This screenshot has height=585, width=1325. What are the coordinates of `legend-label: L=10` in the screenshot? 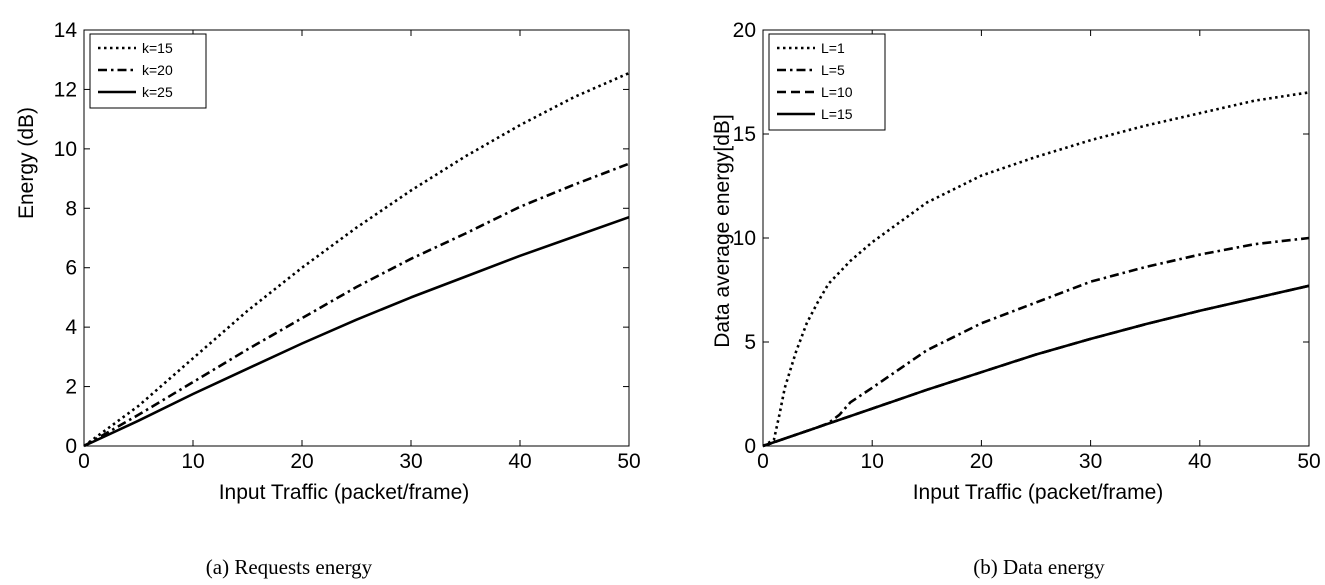 It's located at (837, 92).